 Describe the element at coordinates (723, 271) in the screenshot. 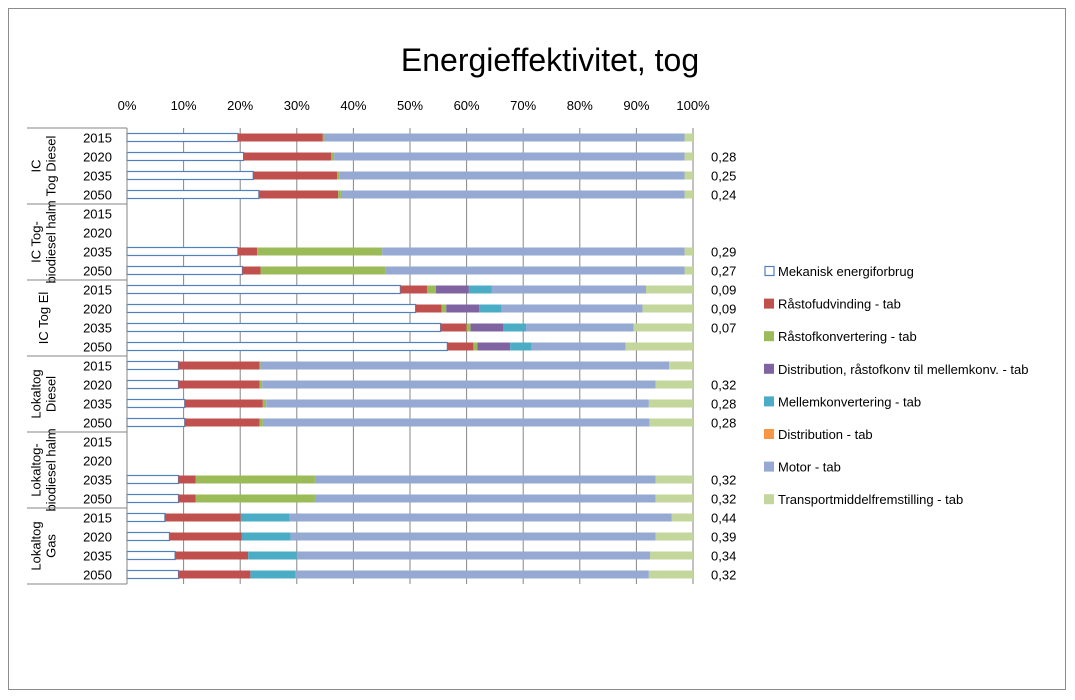

I see `value-label: 0,27` at that location.